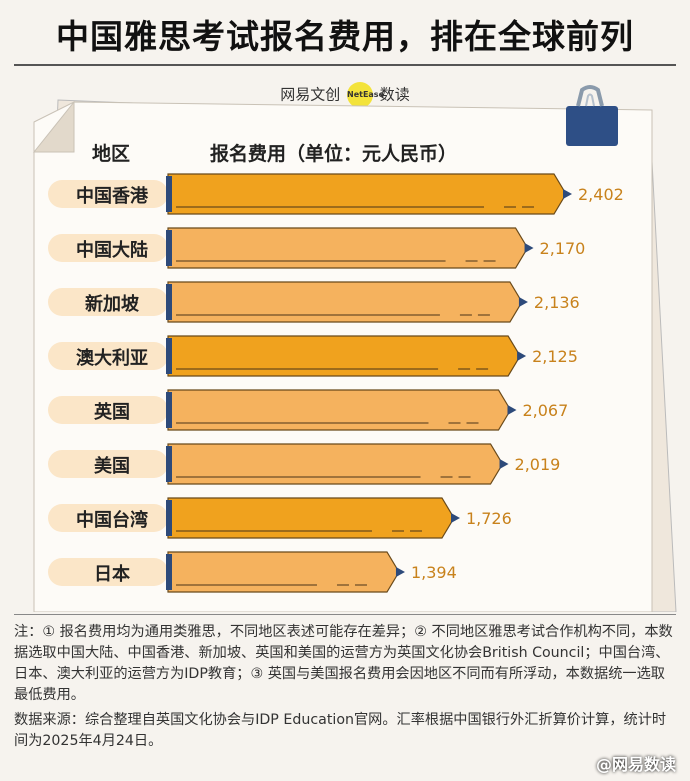  Describe the element at coordinates (555, 356) in the screenshot. I see `value-label: 2,125` at that location.